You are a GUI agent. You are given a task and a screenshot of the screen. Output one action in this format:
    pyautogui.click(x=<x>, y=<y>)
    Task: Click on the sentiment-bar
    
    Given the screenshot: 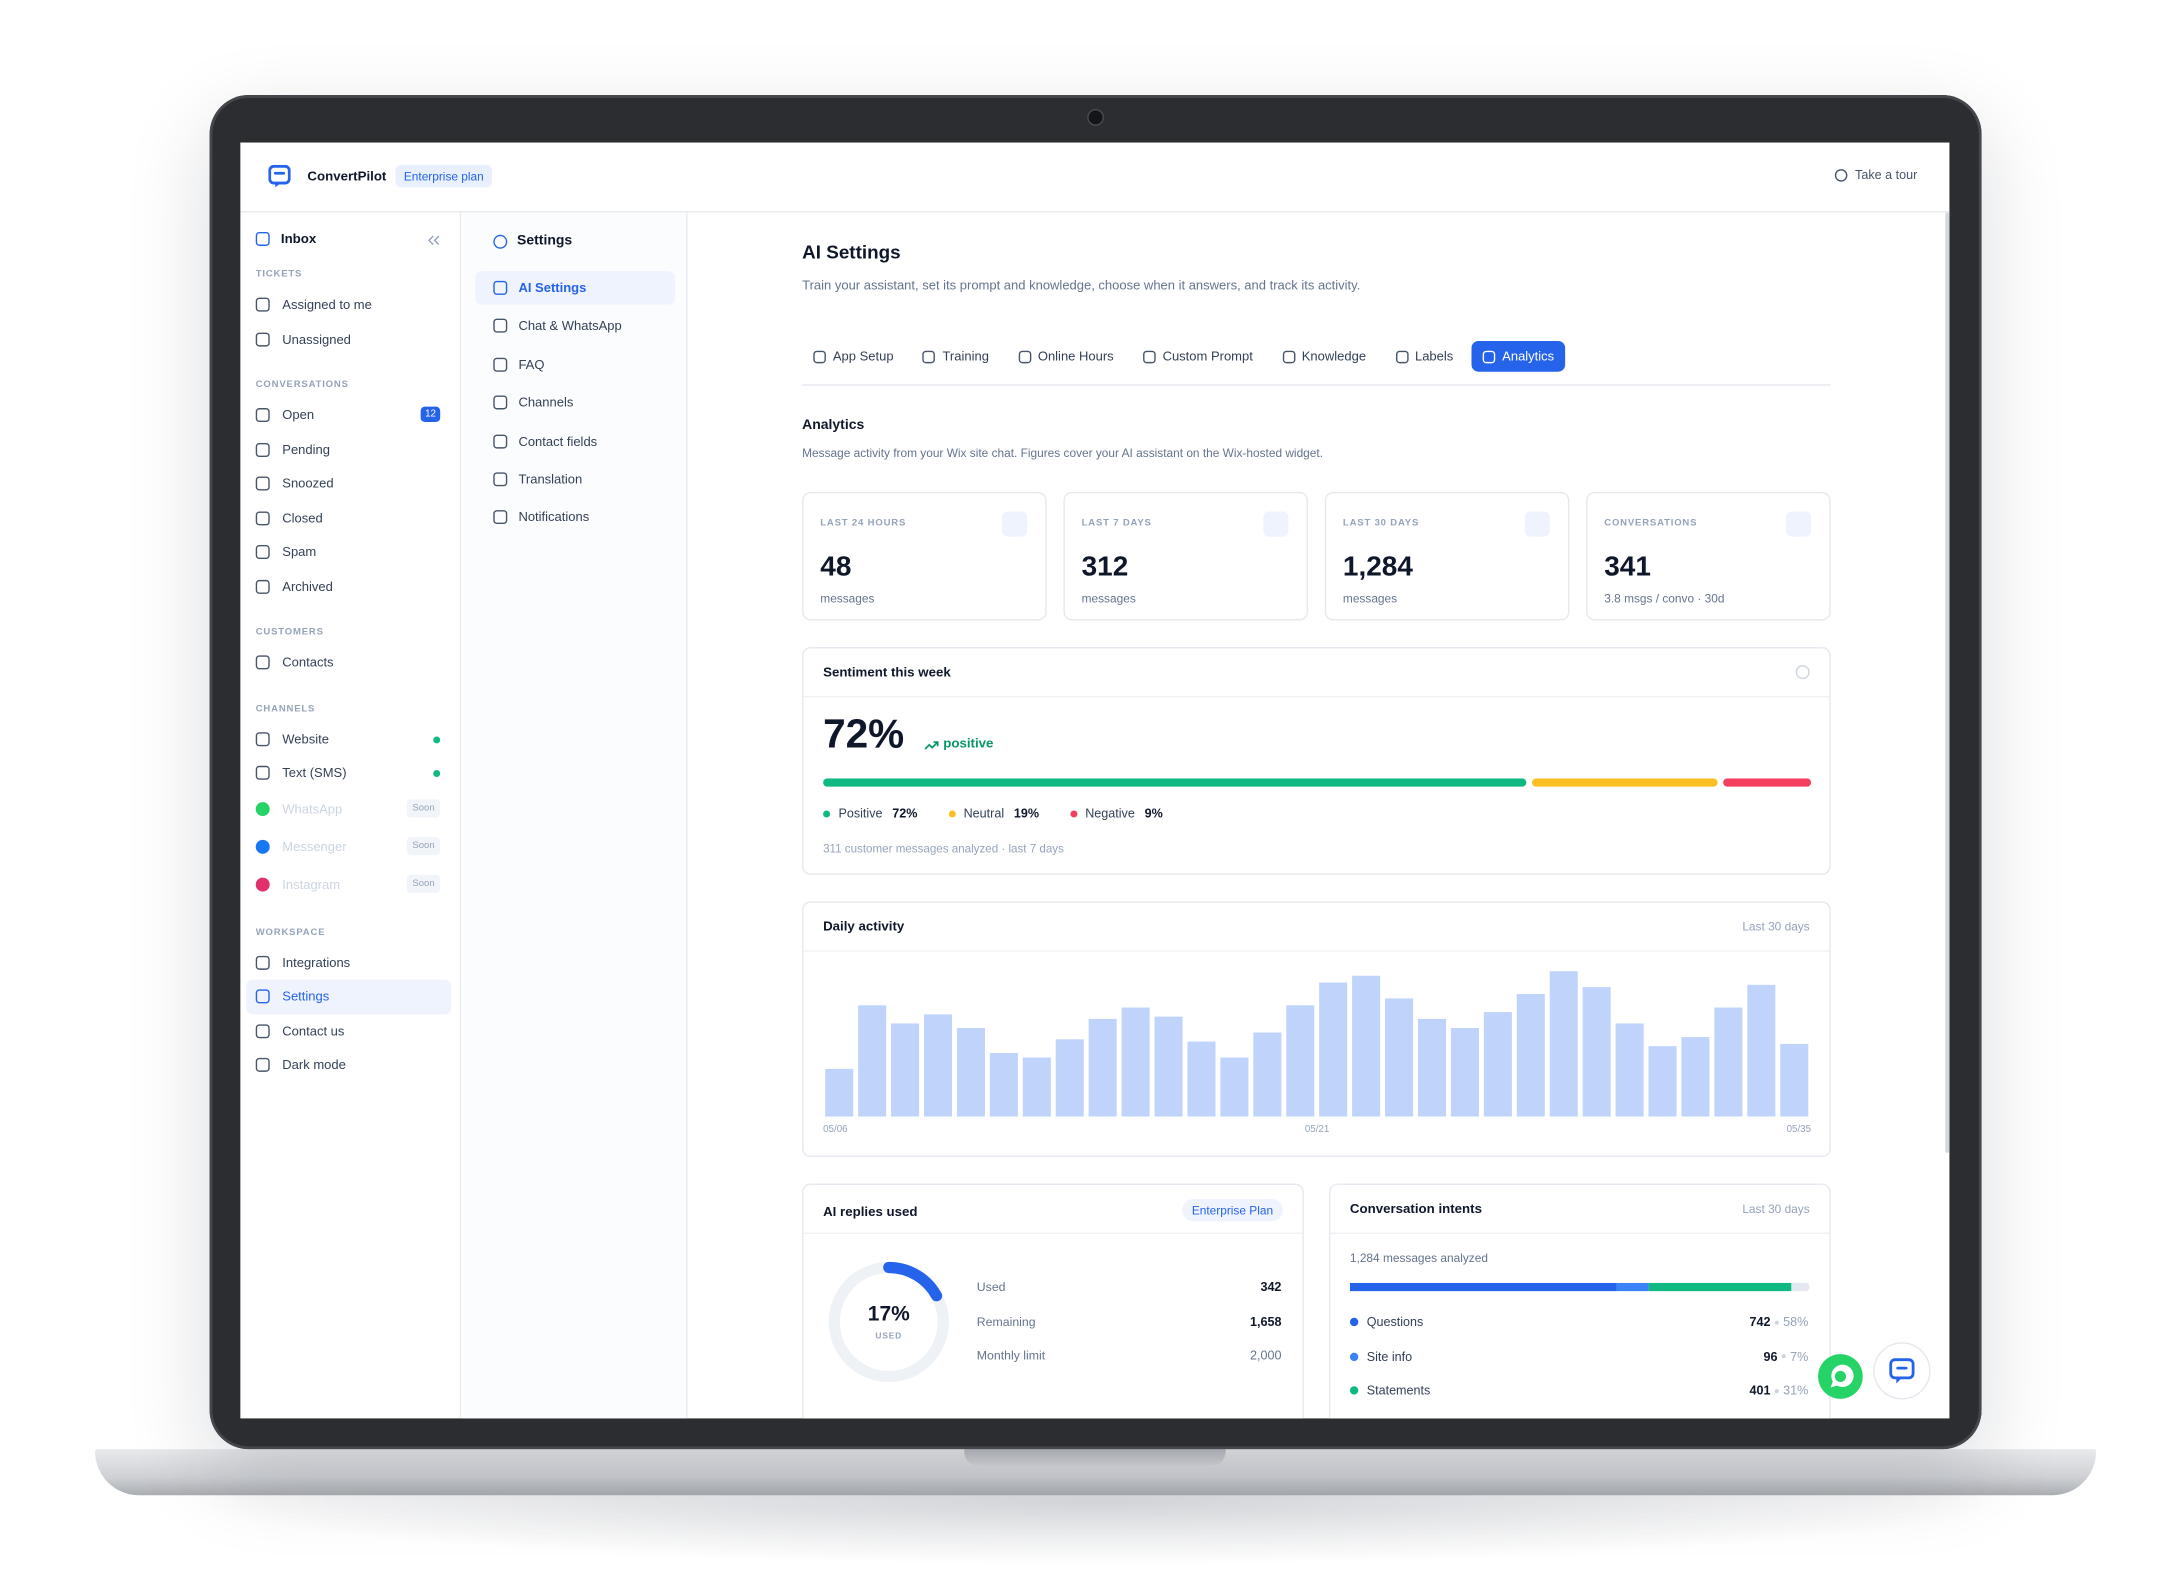 What is the action you would take?
    pyautogui.click(x=1317, y=782)
    